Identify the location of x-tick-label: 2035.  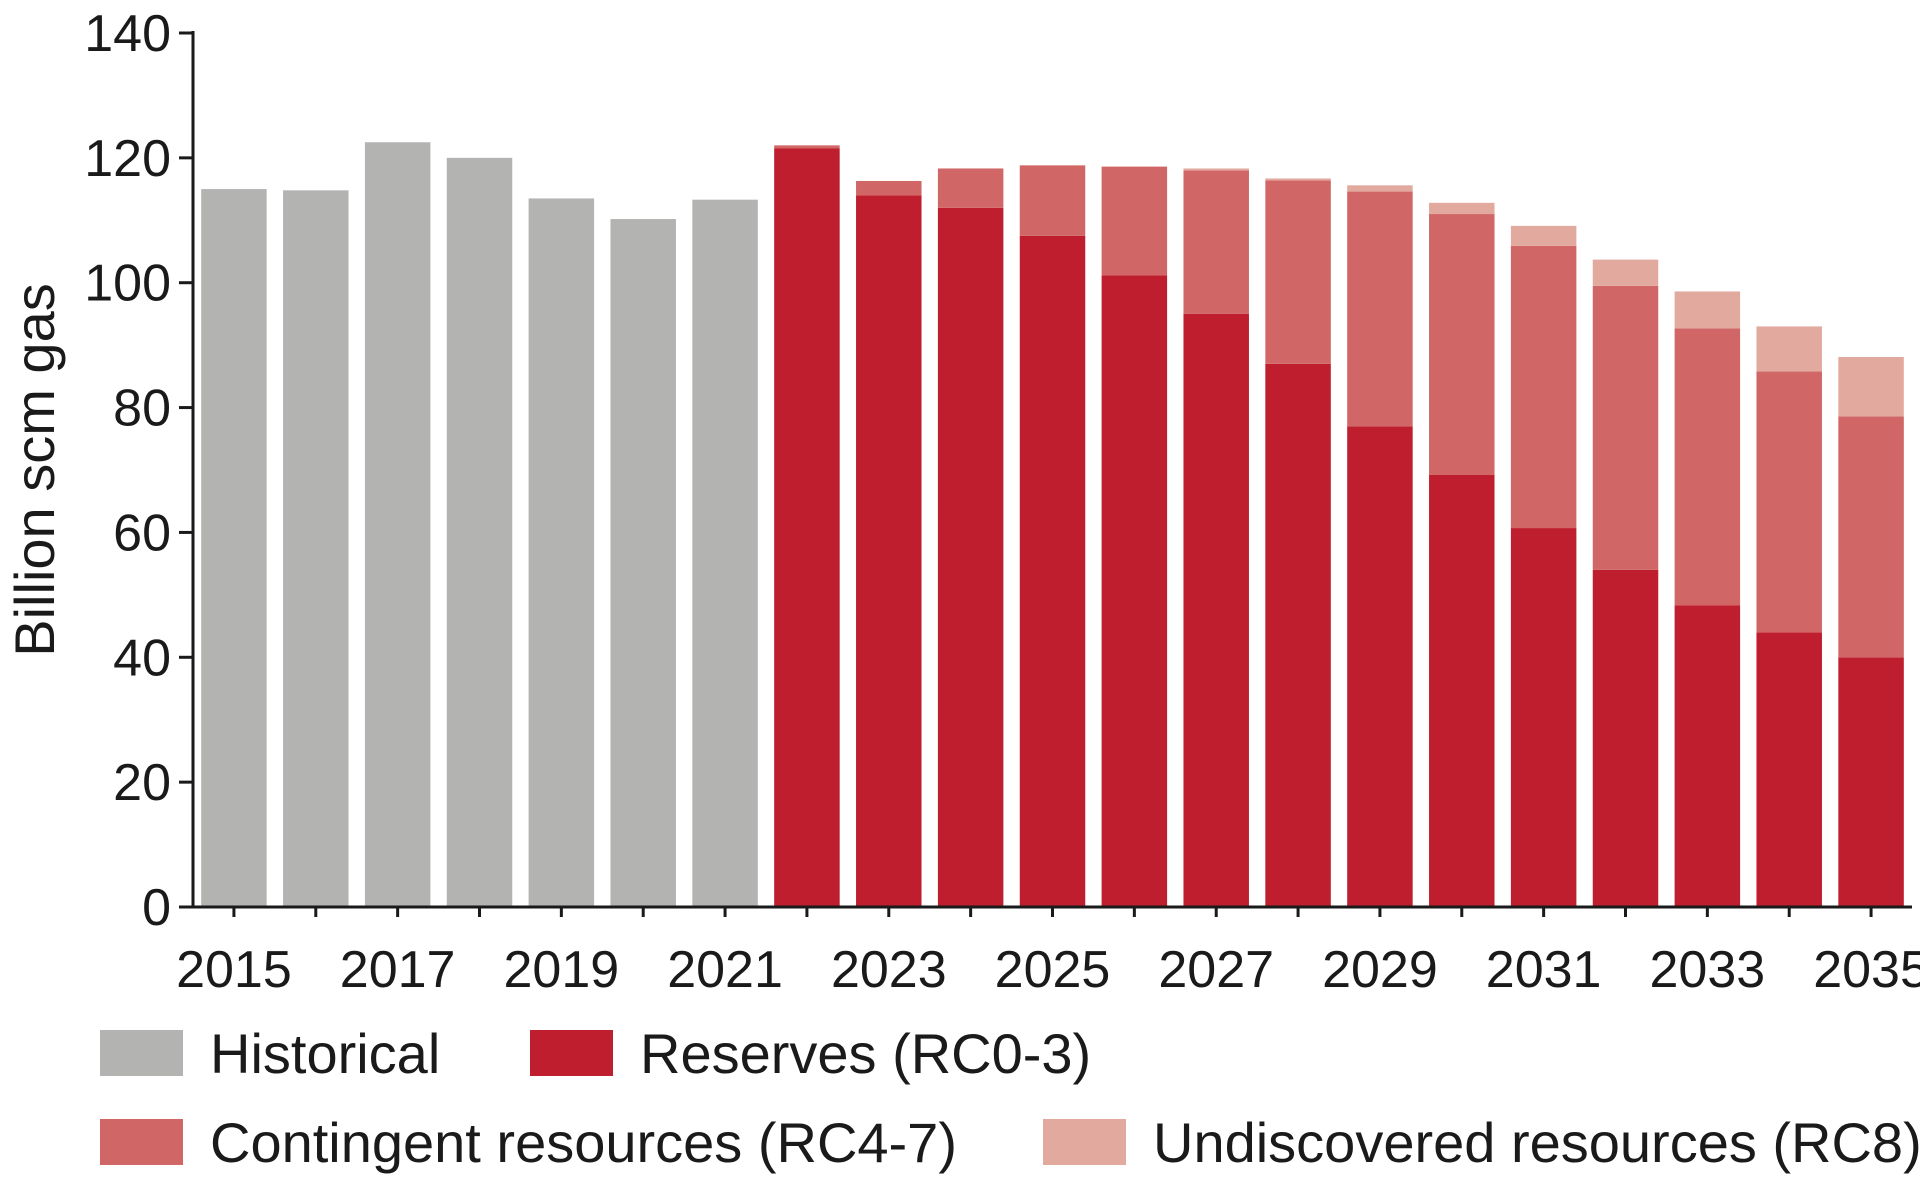
(1866, 970).